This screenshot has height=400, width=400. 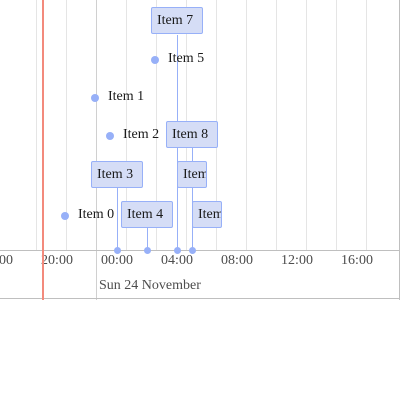 I want to click on item-8-connector, so click(x=192, y=199).